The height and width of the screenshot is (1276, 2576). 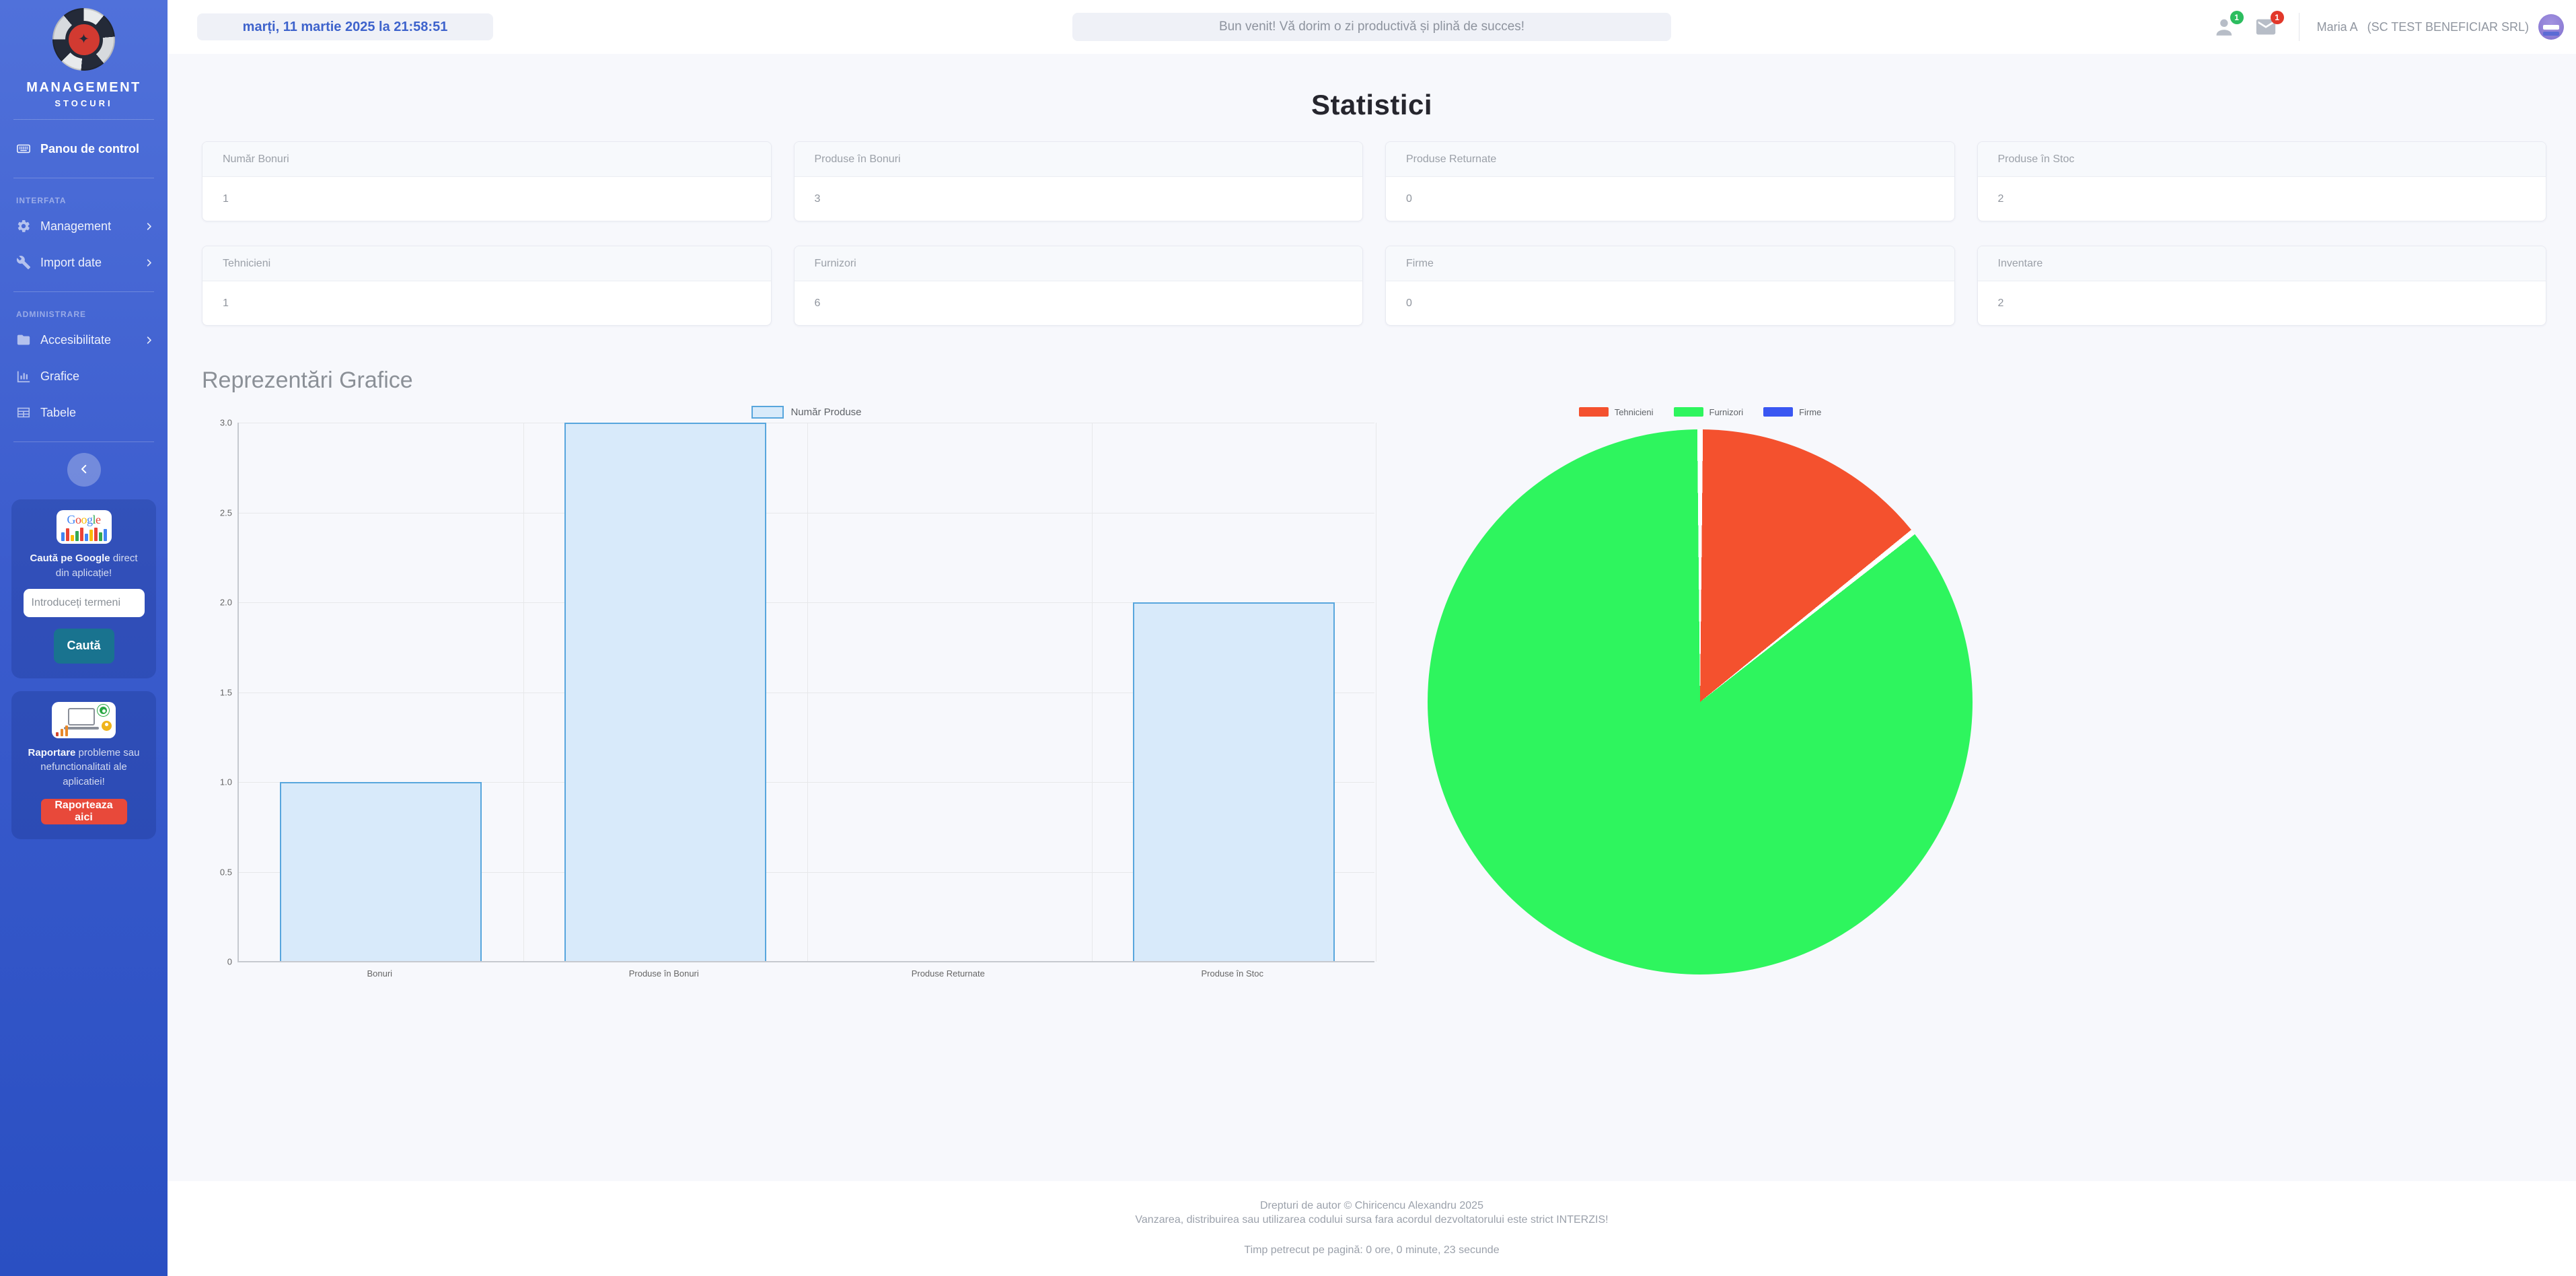 I want to click on stat-card-label: Firme, so click(x=1670, y=263).